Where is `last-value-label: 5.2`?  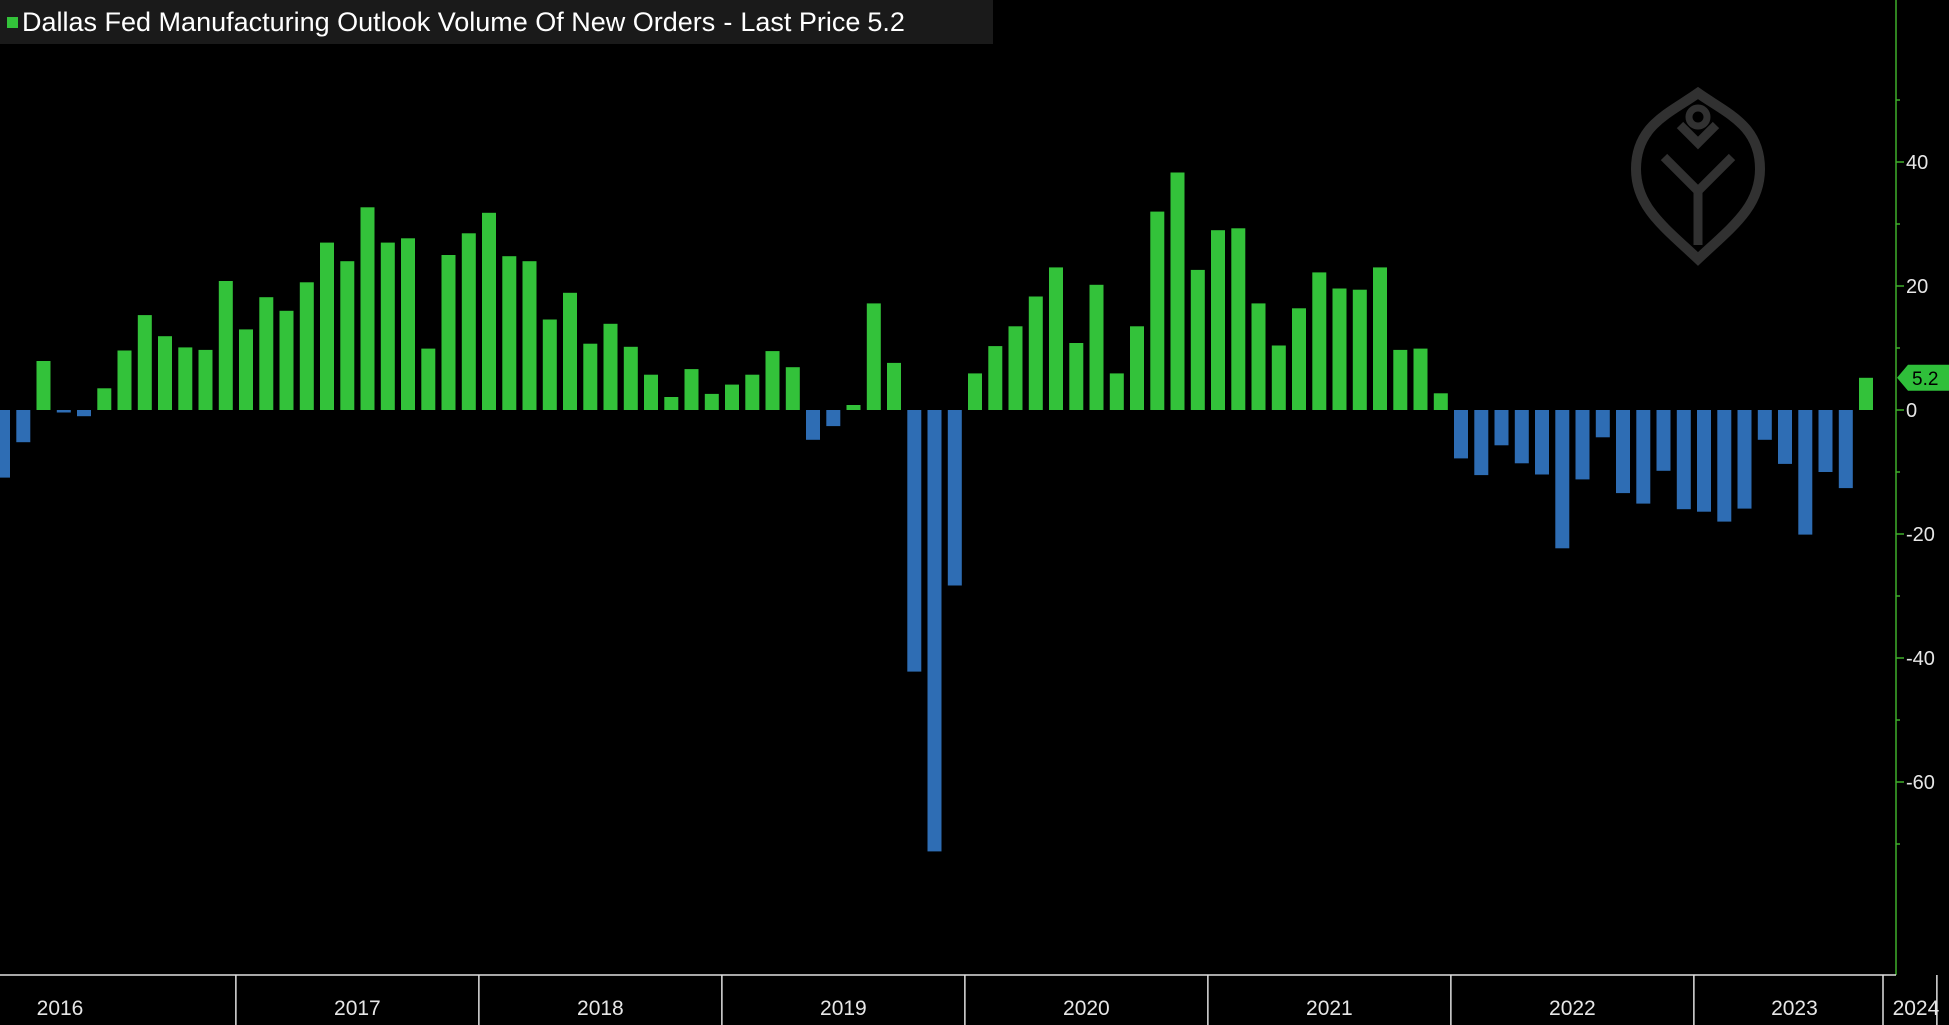
last-value-label: 5.2 is located at coordinates (1925, 379).